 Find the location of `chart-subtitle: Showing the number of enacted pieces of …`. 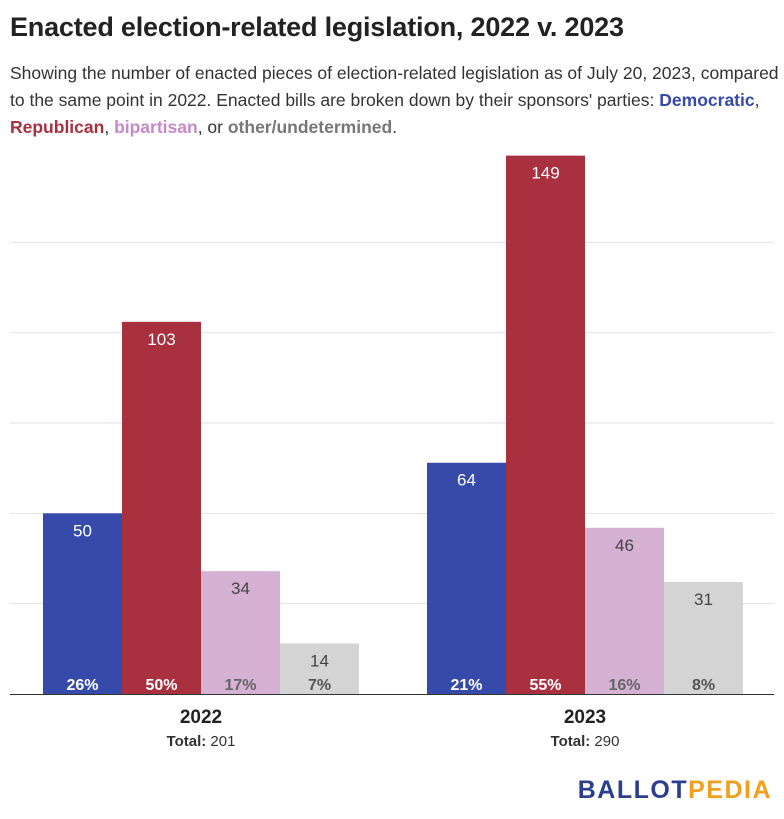

chart-subtitle: Showing the number of enacted pieces of … is located at coordinates (395, 100).